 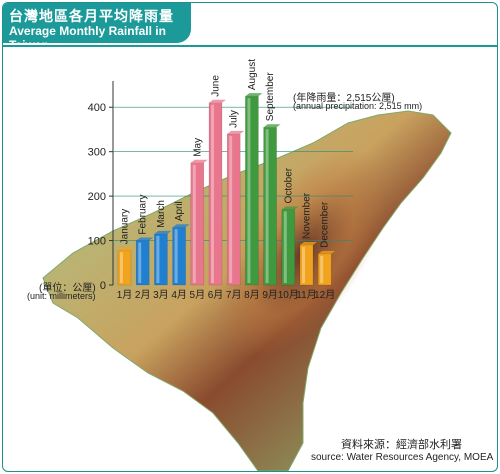 What do you see at coordinates (344, 98) in the screenshot?
I see `annual-precipitation-zh: (年降雨量：2,515公厘)` at bounding box center [344, 98].